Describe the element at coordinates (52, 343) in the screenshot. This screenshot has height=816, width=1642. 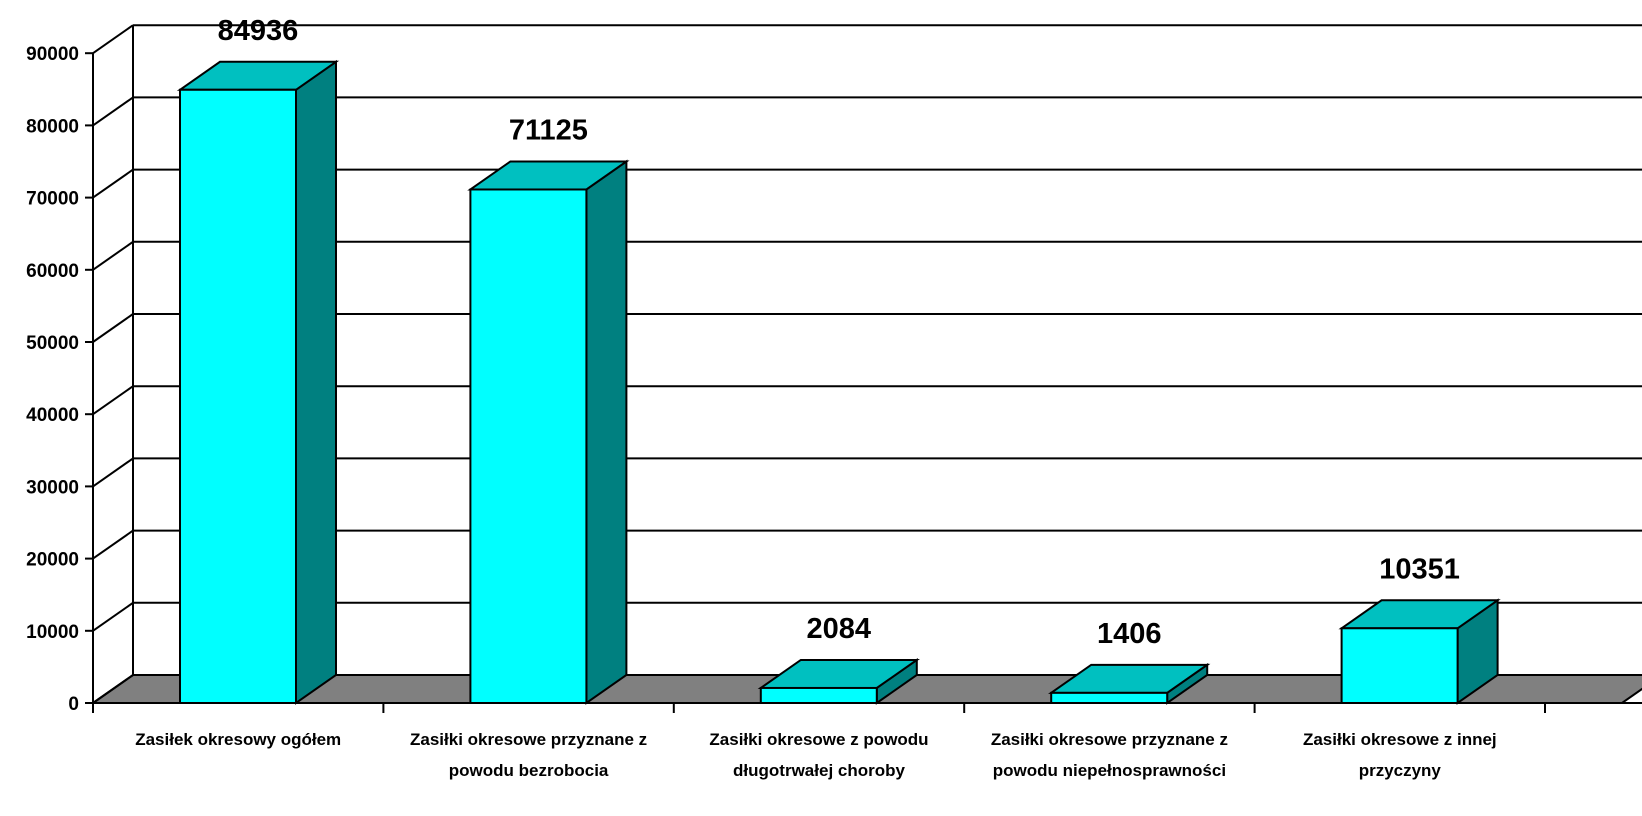
I see `y-tick-label: 50000` at that location.